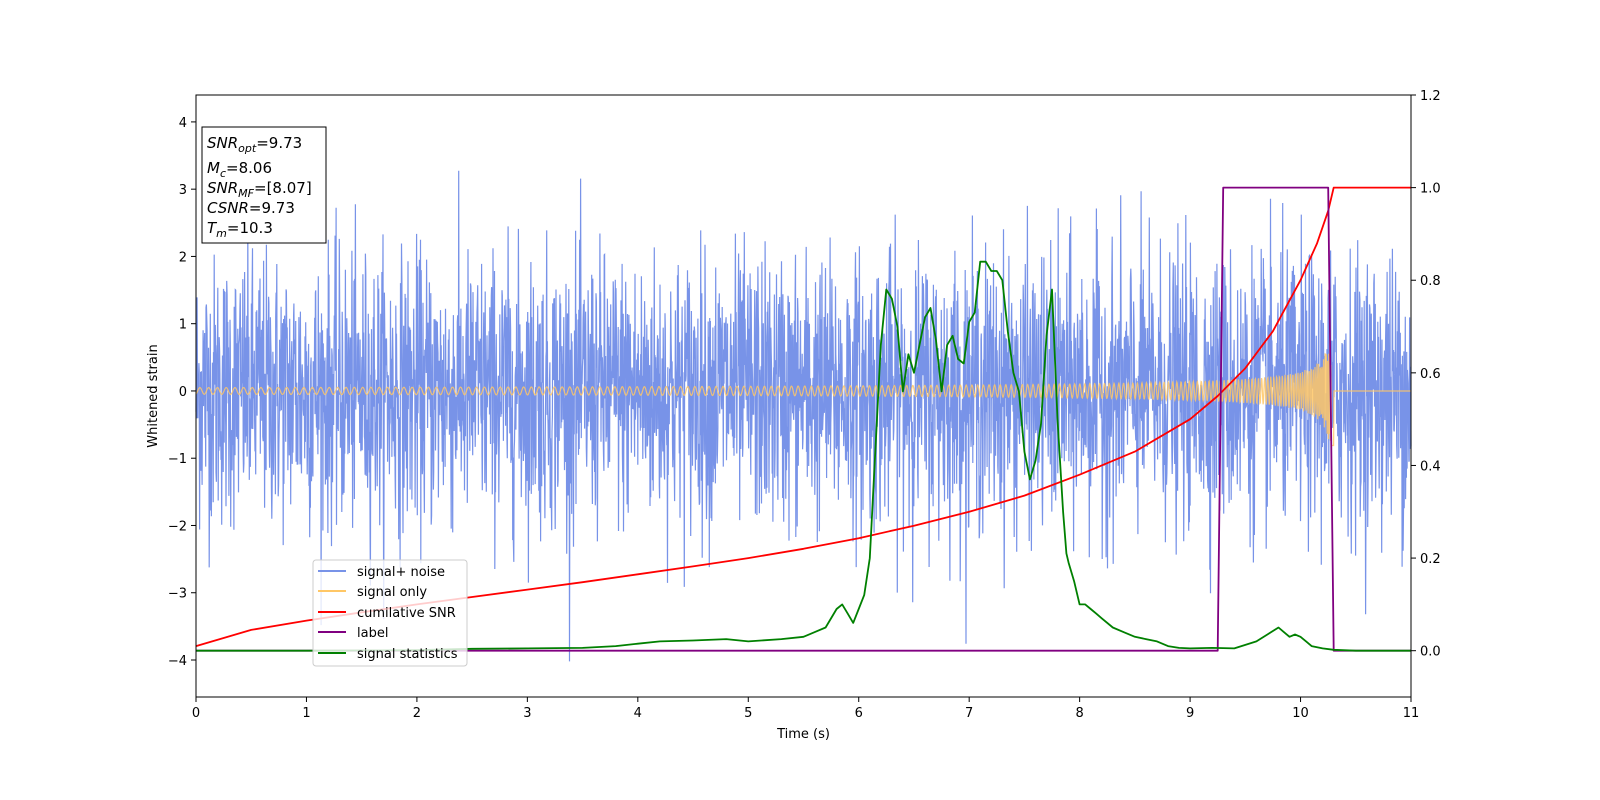  I want to click on legend-label-label: label, so click(372, 633).